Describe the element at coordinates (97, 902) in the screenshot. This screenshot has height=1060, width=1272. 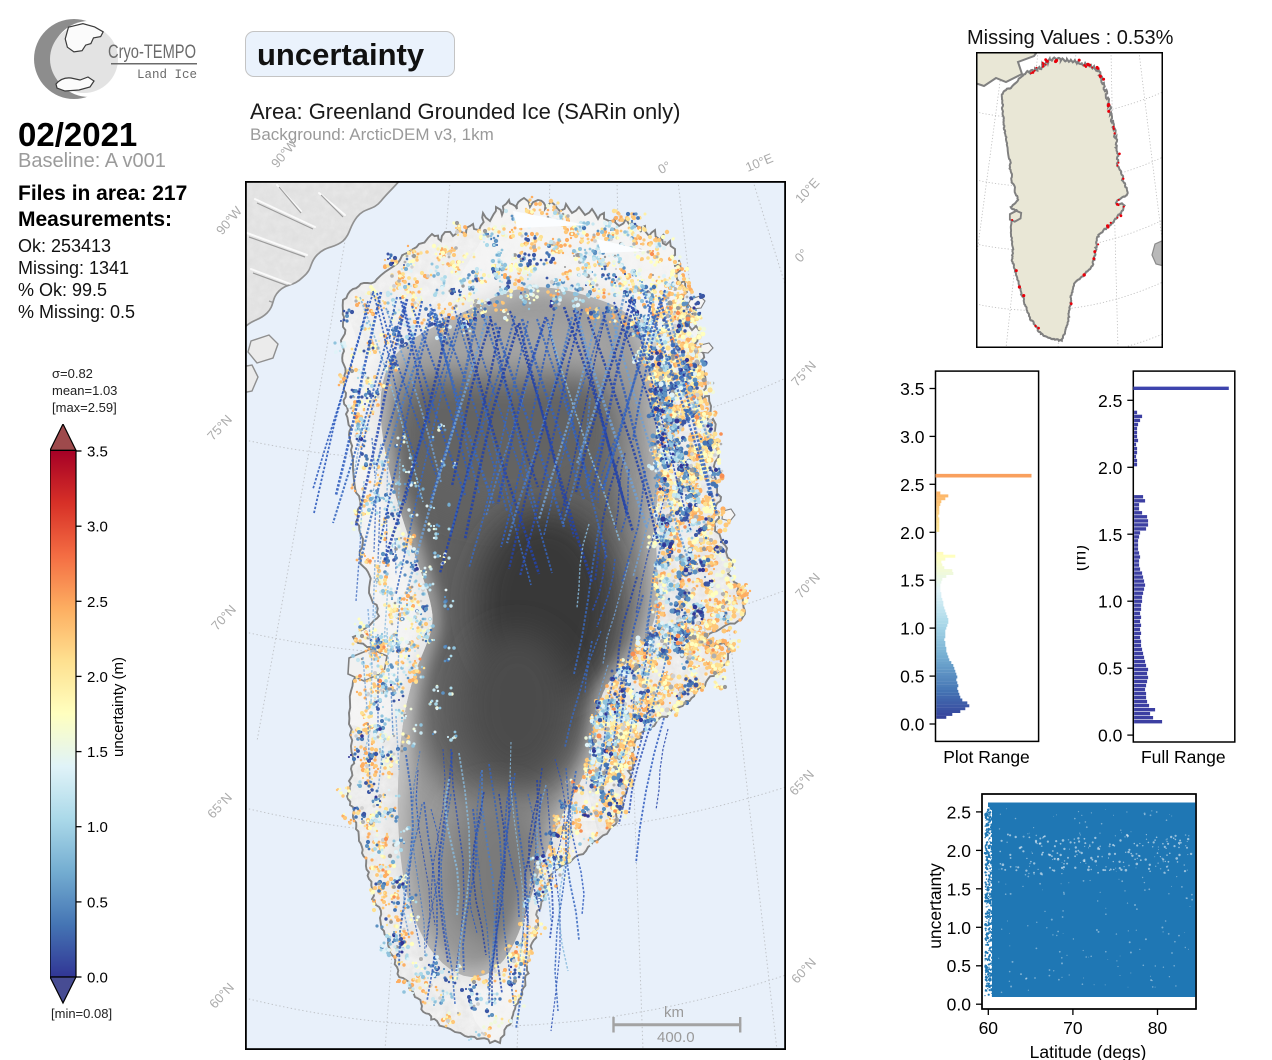
I see `svg-text: 0.5` at that location.